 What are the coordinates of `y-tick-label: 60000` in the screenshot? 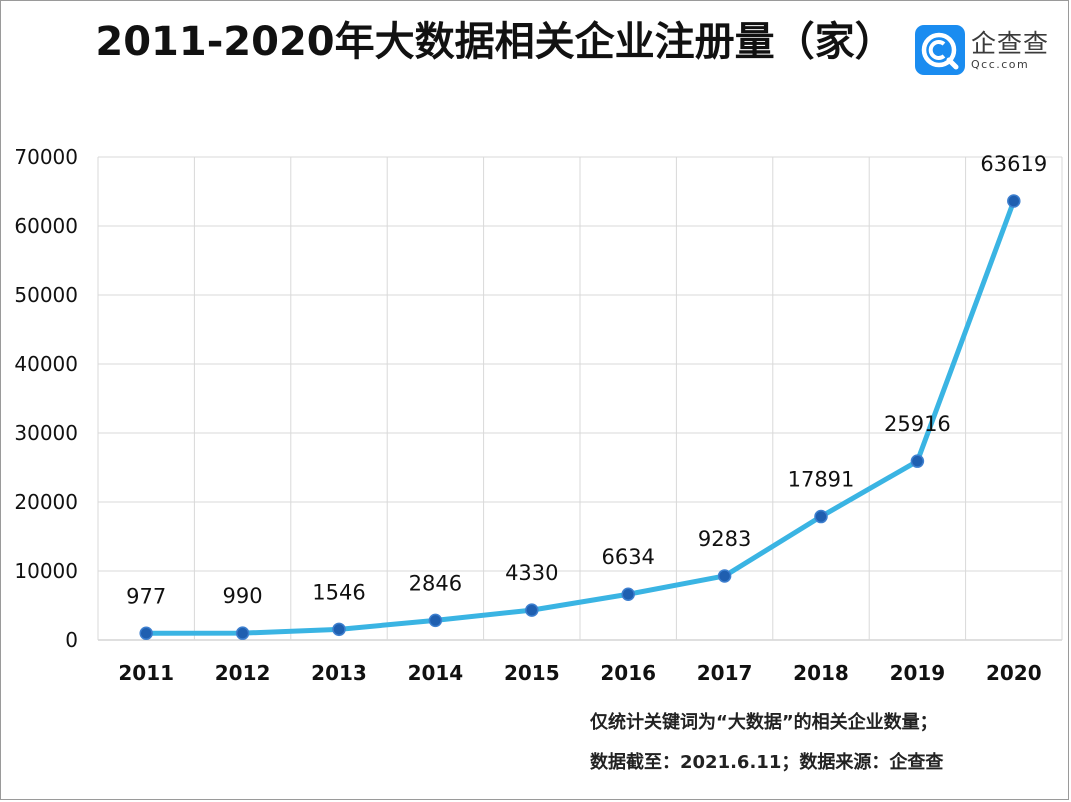 It's located at (46, 226).